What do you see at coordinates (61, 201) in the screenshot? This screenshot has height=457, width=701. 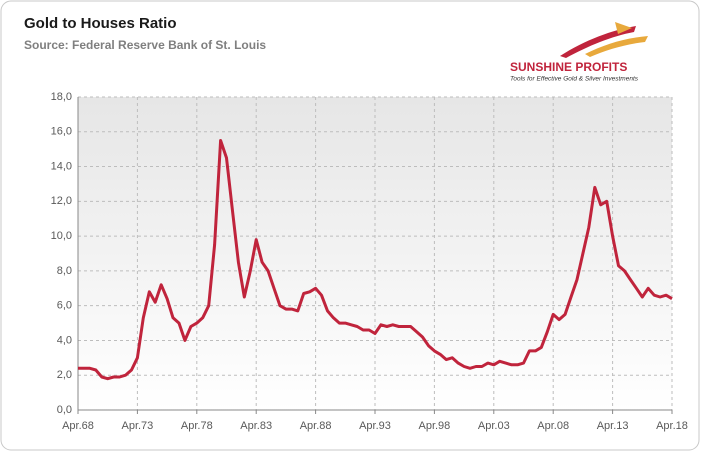 I see `y-tick-label: 12,0` at bounding box center [61, 201].